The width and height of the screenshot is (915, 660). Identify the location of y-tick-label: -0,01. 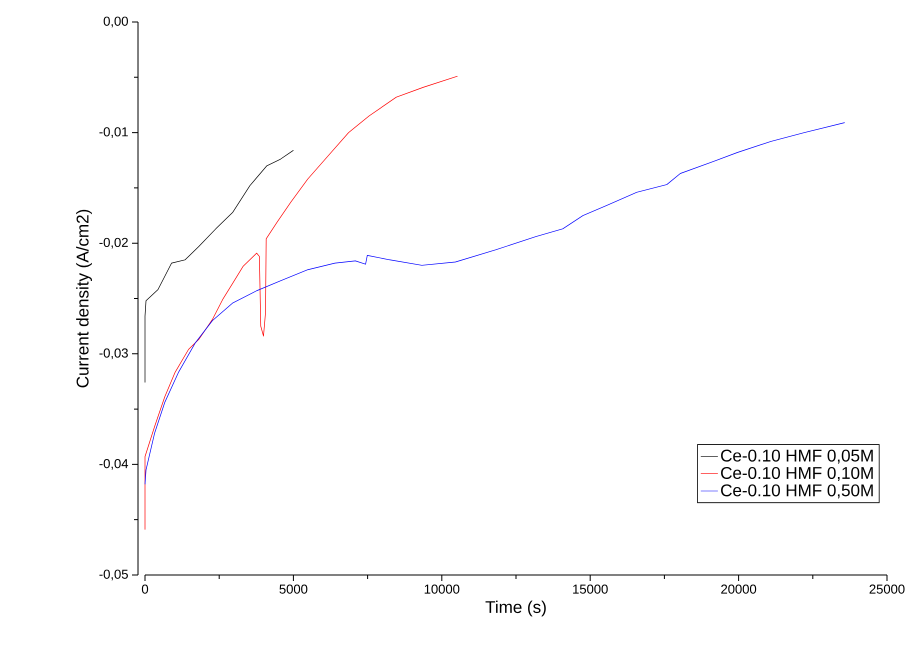
(113, 132).